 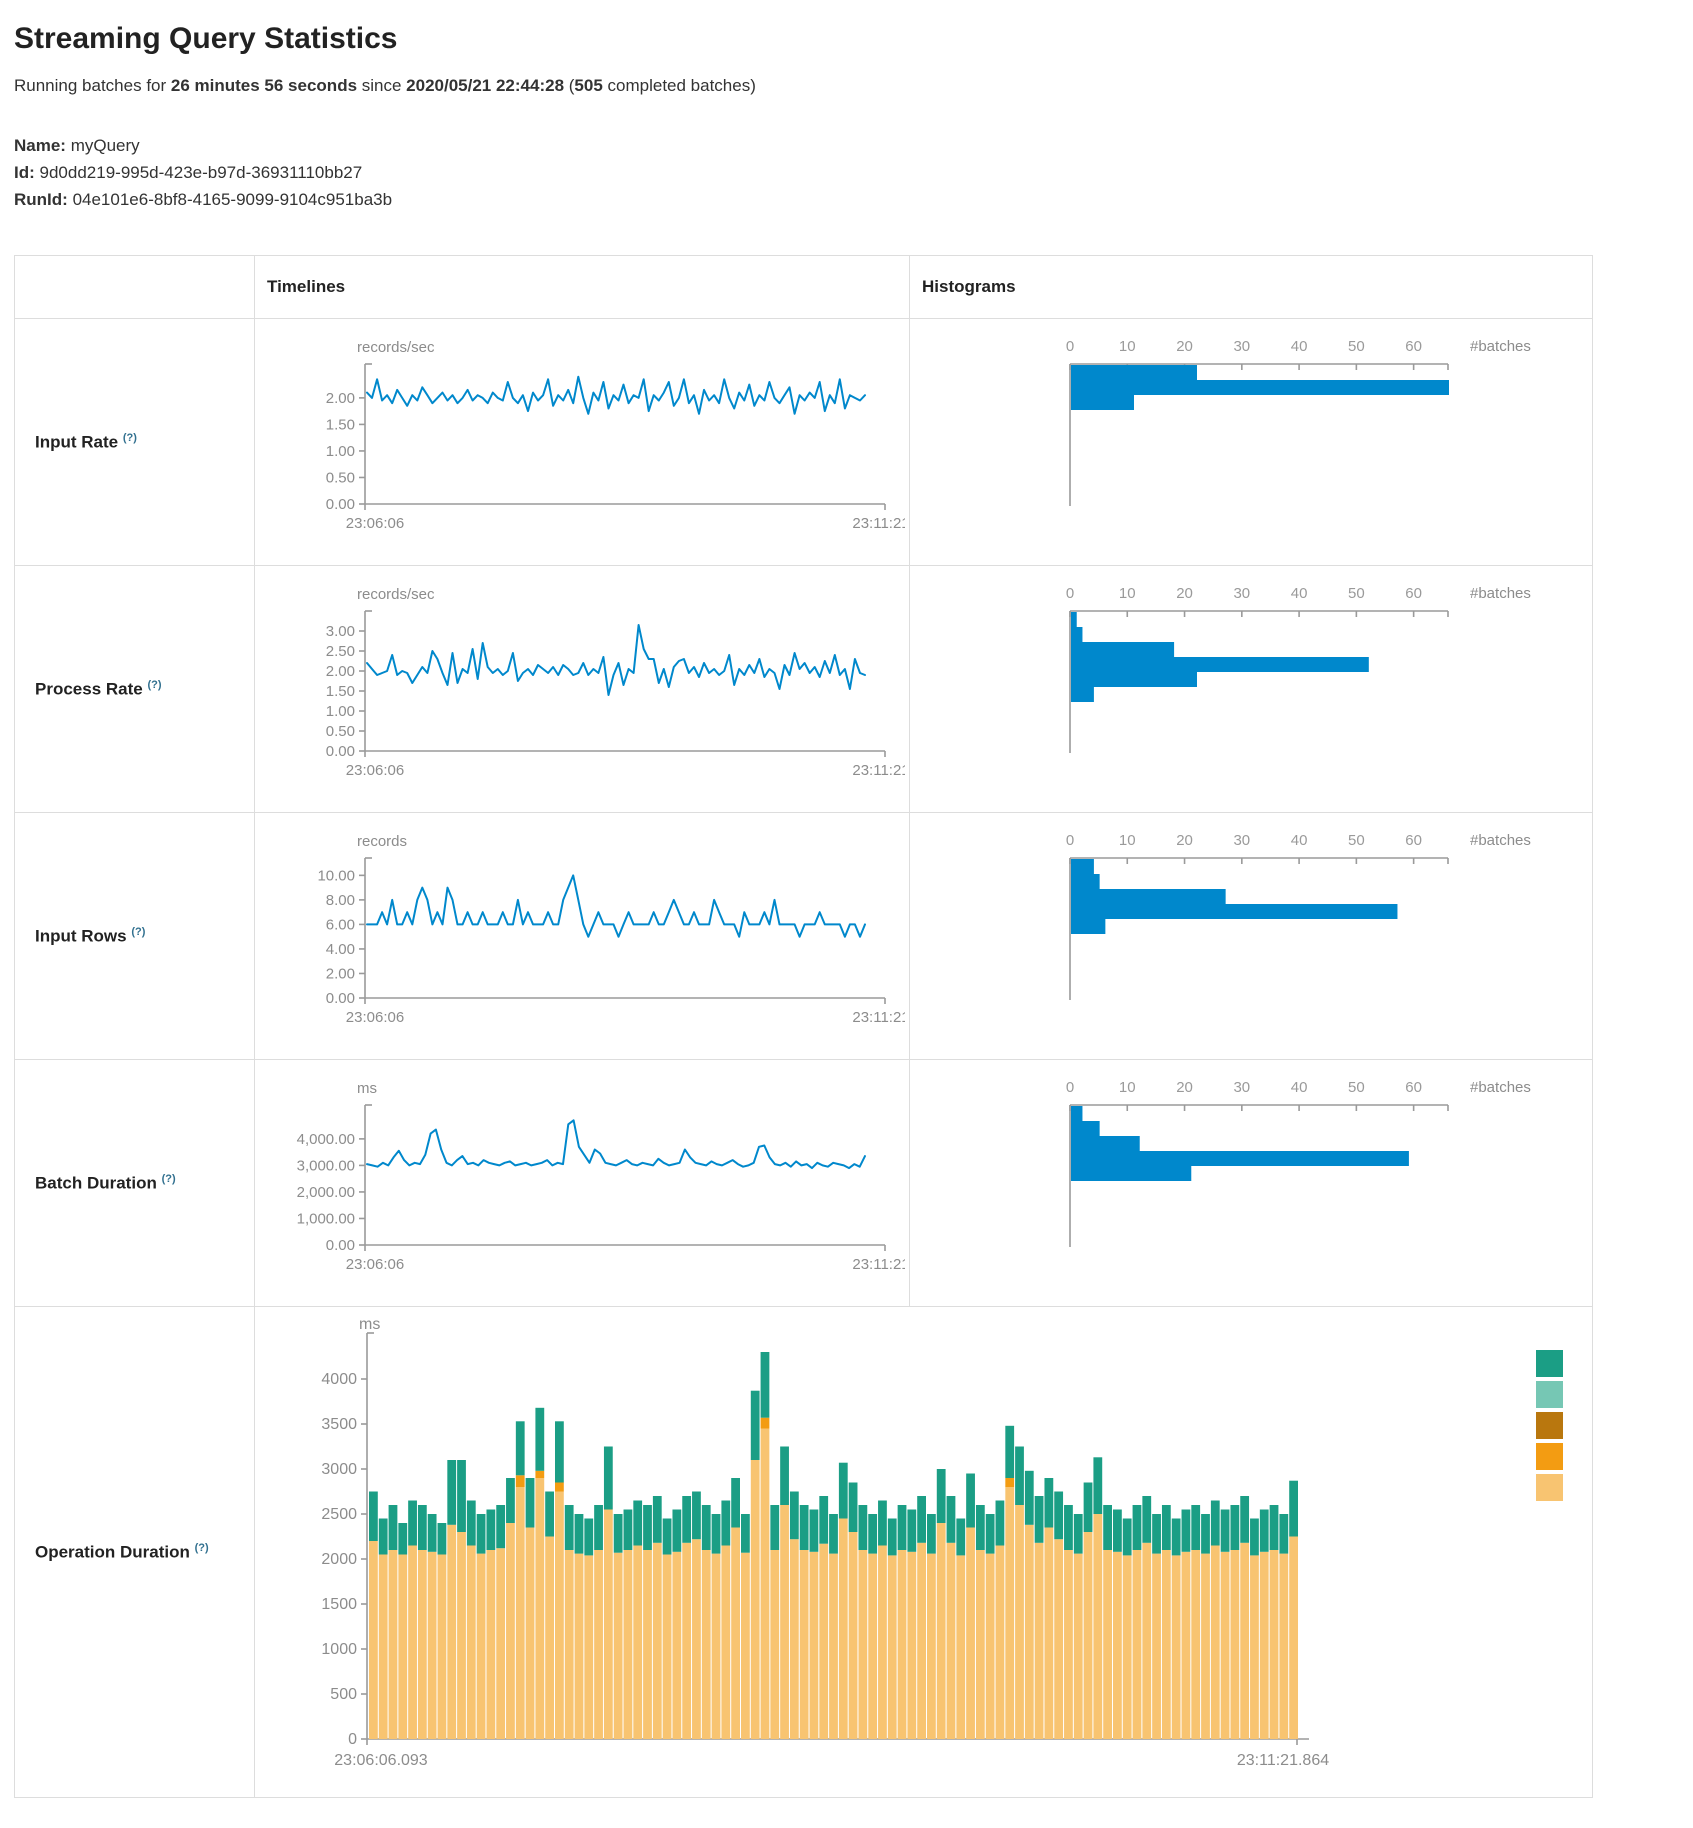 I want to click on operation-duration-help-icon: (?), so click(x=201, y=1547).